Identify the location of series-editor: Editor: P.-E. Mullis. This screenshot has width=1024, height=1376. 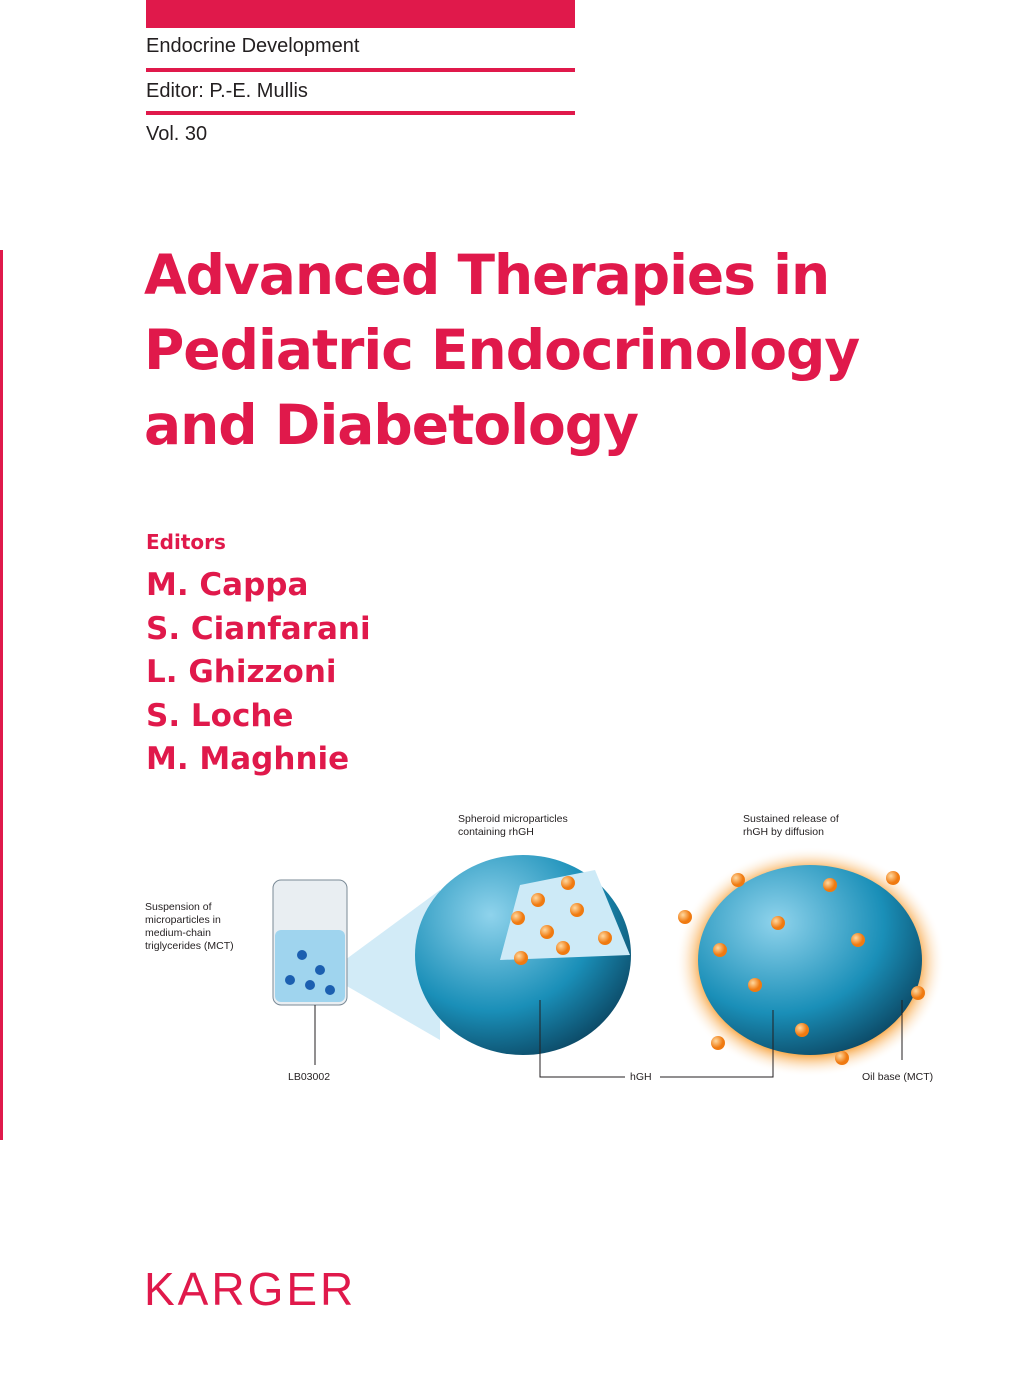
(227, 91).